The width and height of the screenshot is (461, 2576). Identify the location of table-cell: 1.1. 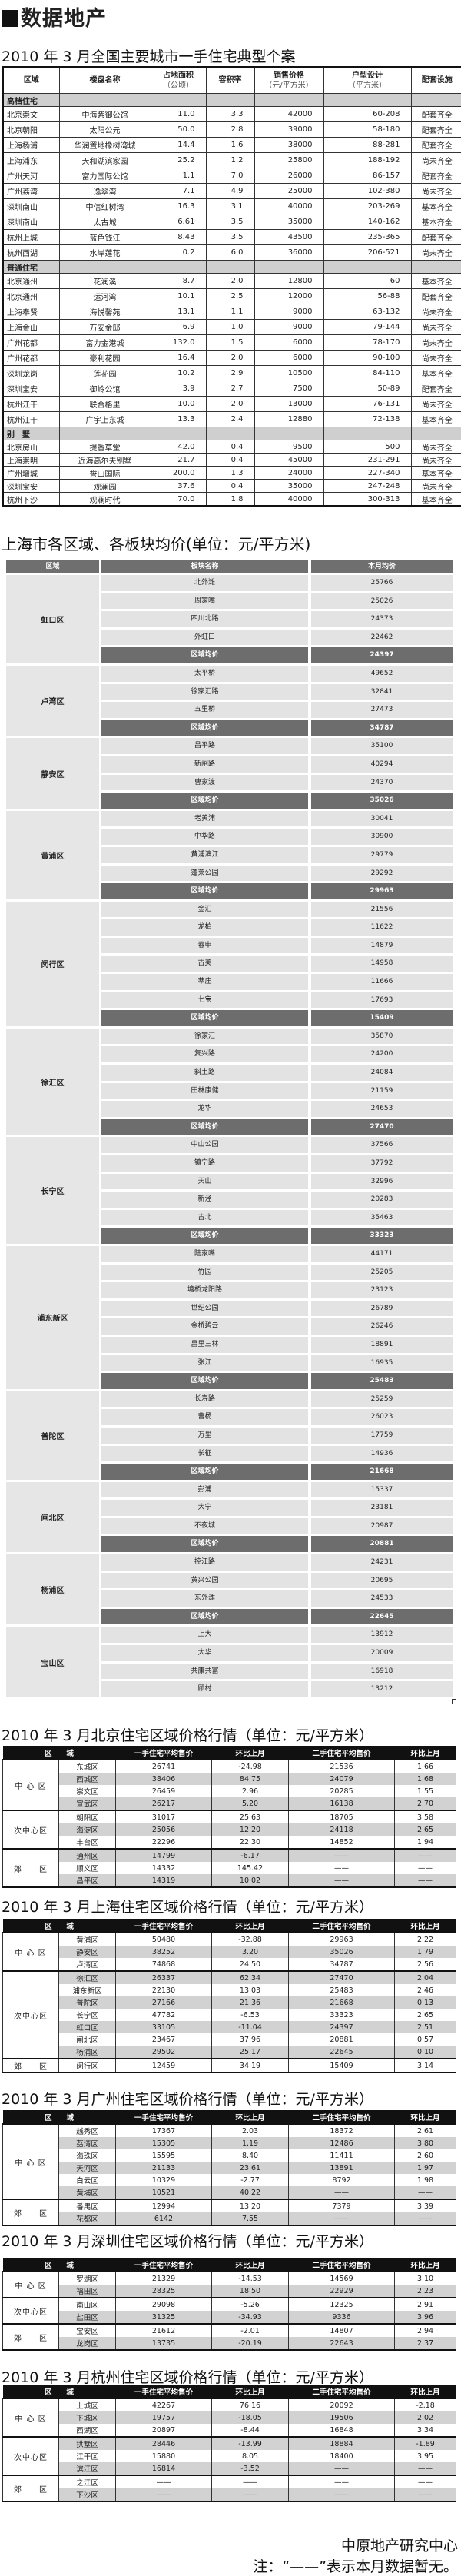
(178, 176).